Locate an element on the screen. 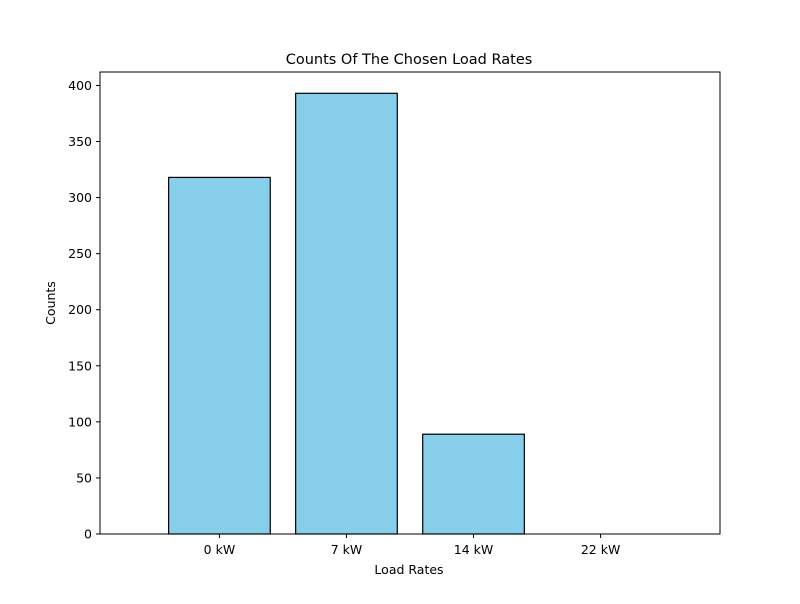  x-tick-label: 0 kW is located at coordinates (220, 549).